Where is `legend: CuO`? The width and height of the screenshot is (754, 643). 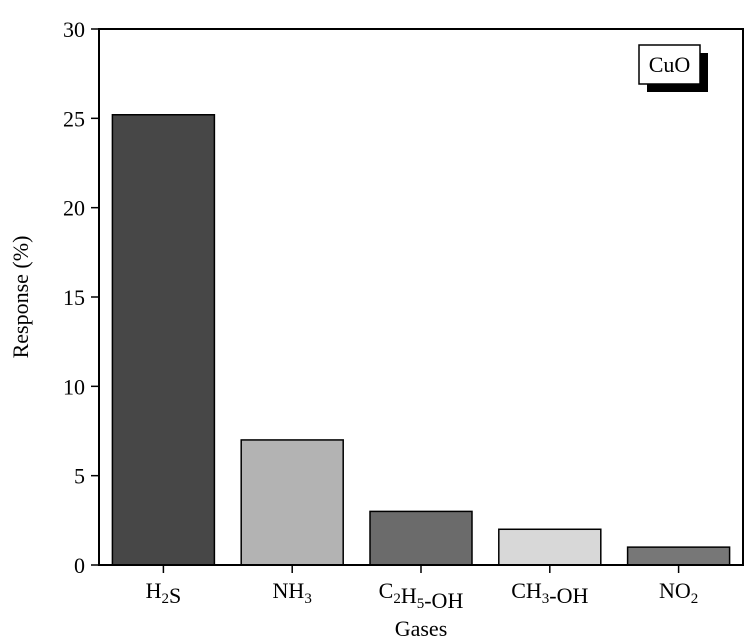 legend: CuO is located at coordinates (673, 68).